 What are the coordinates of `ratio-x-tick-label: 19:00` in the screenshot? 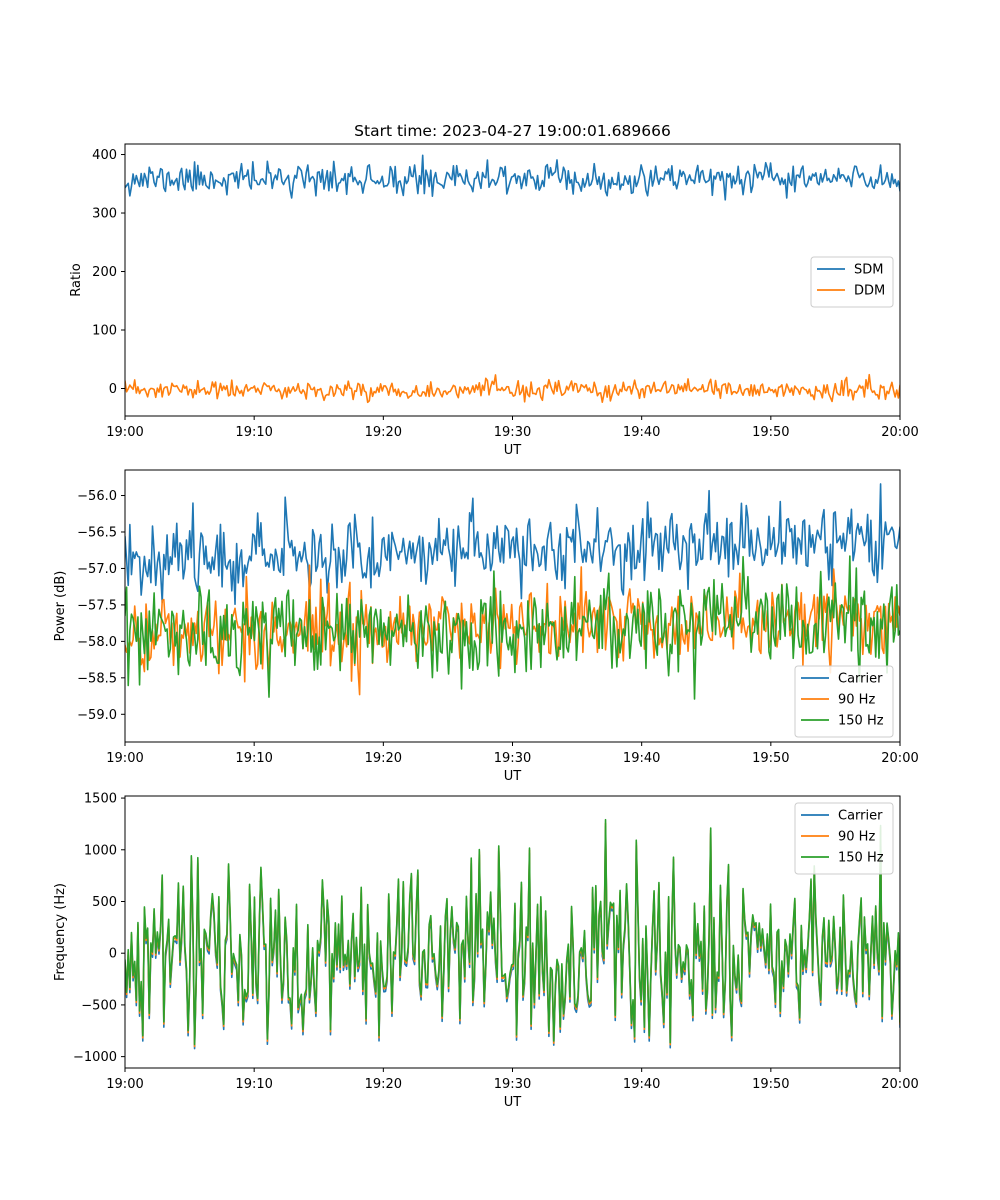 It's located at (124, 432).